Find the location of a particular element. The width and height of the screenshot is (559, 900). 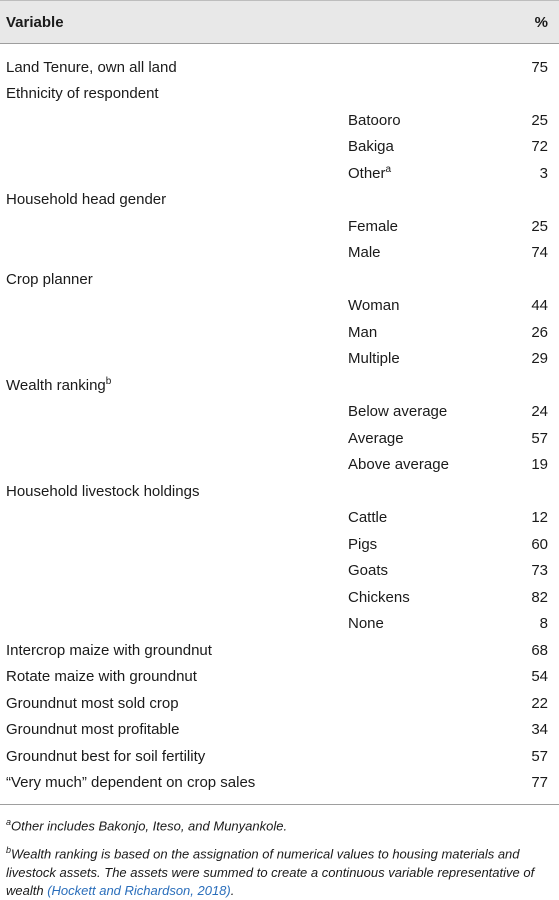

row-category-text: Other is located at coordinates (367, 174).